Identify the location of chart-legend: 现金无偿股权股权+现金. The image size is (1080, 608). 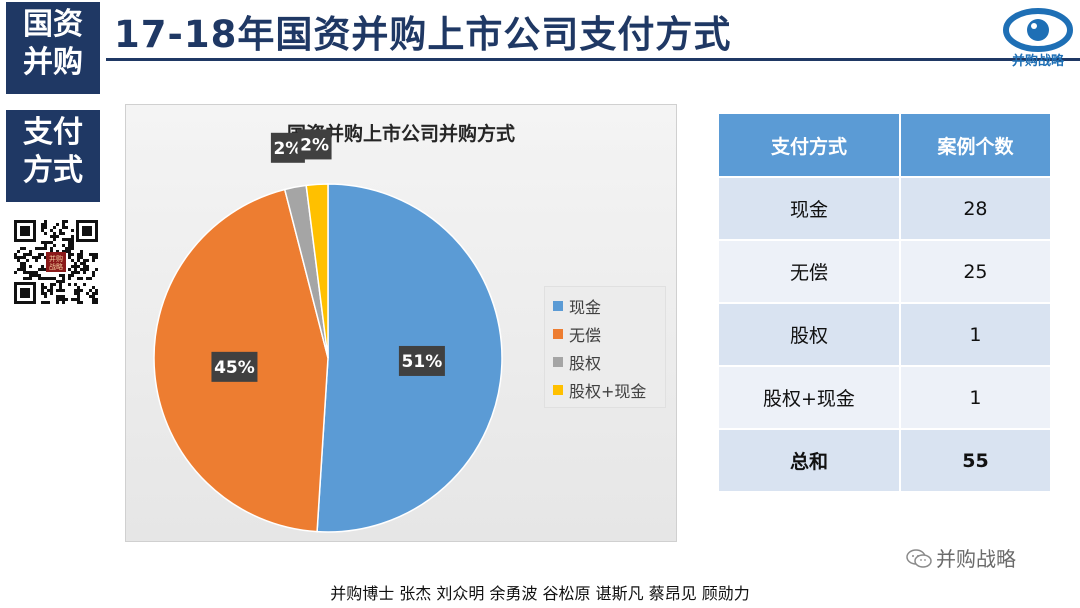
(605, 347).